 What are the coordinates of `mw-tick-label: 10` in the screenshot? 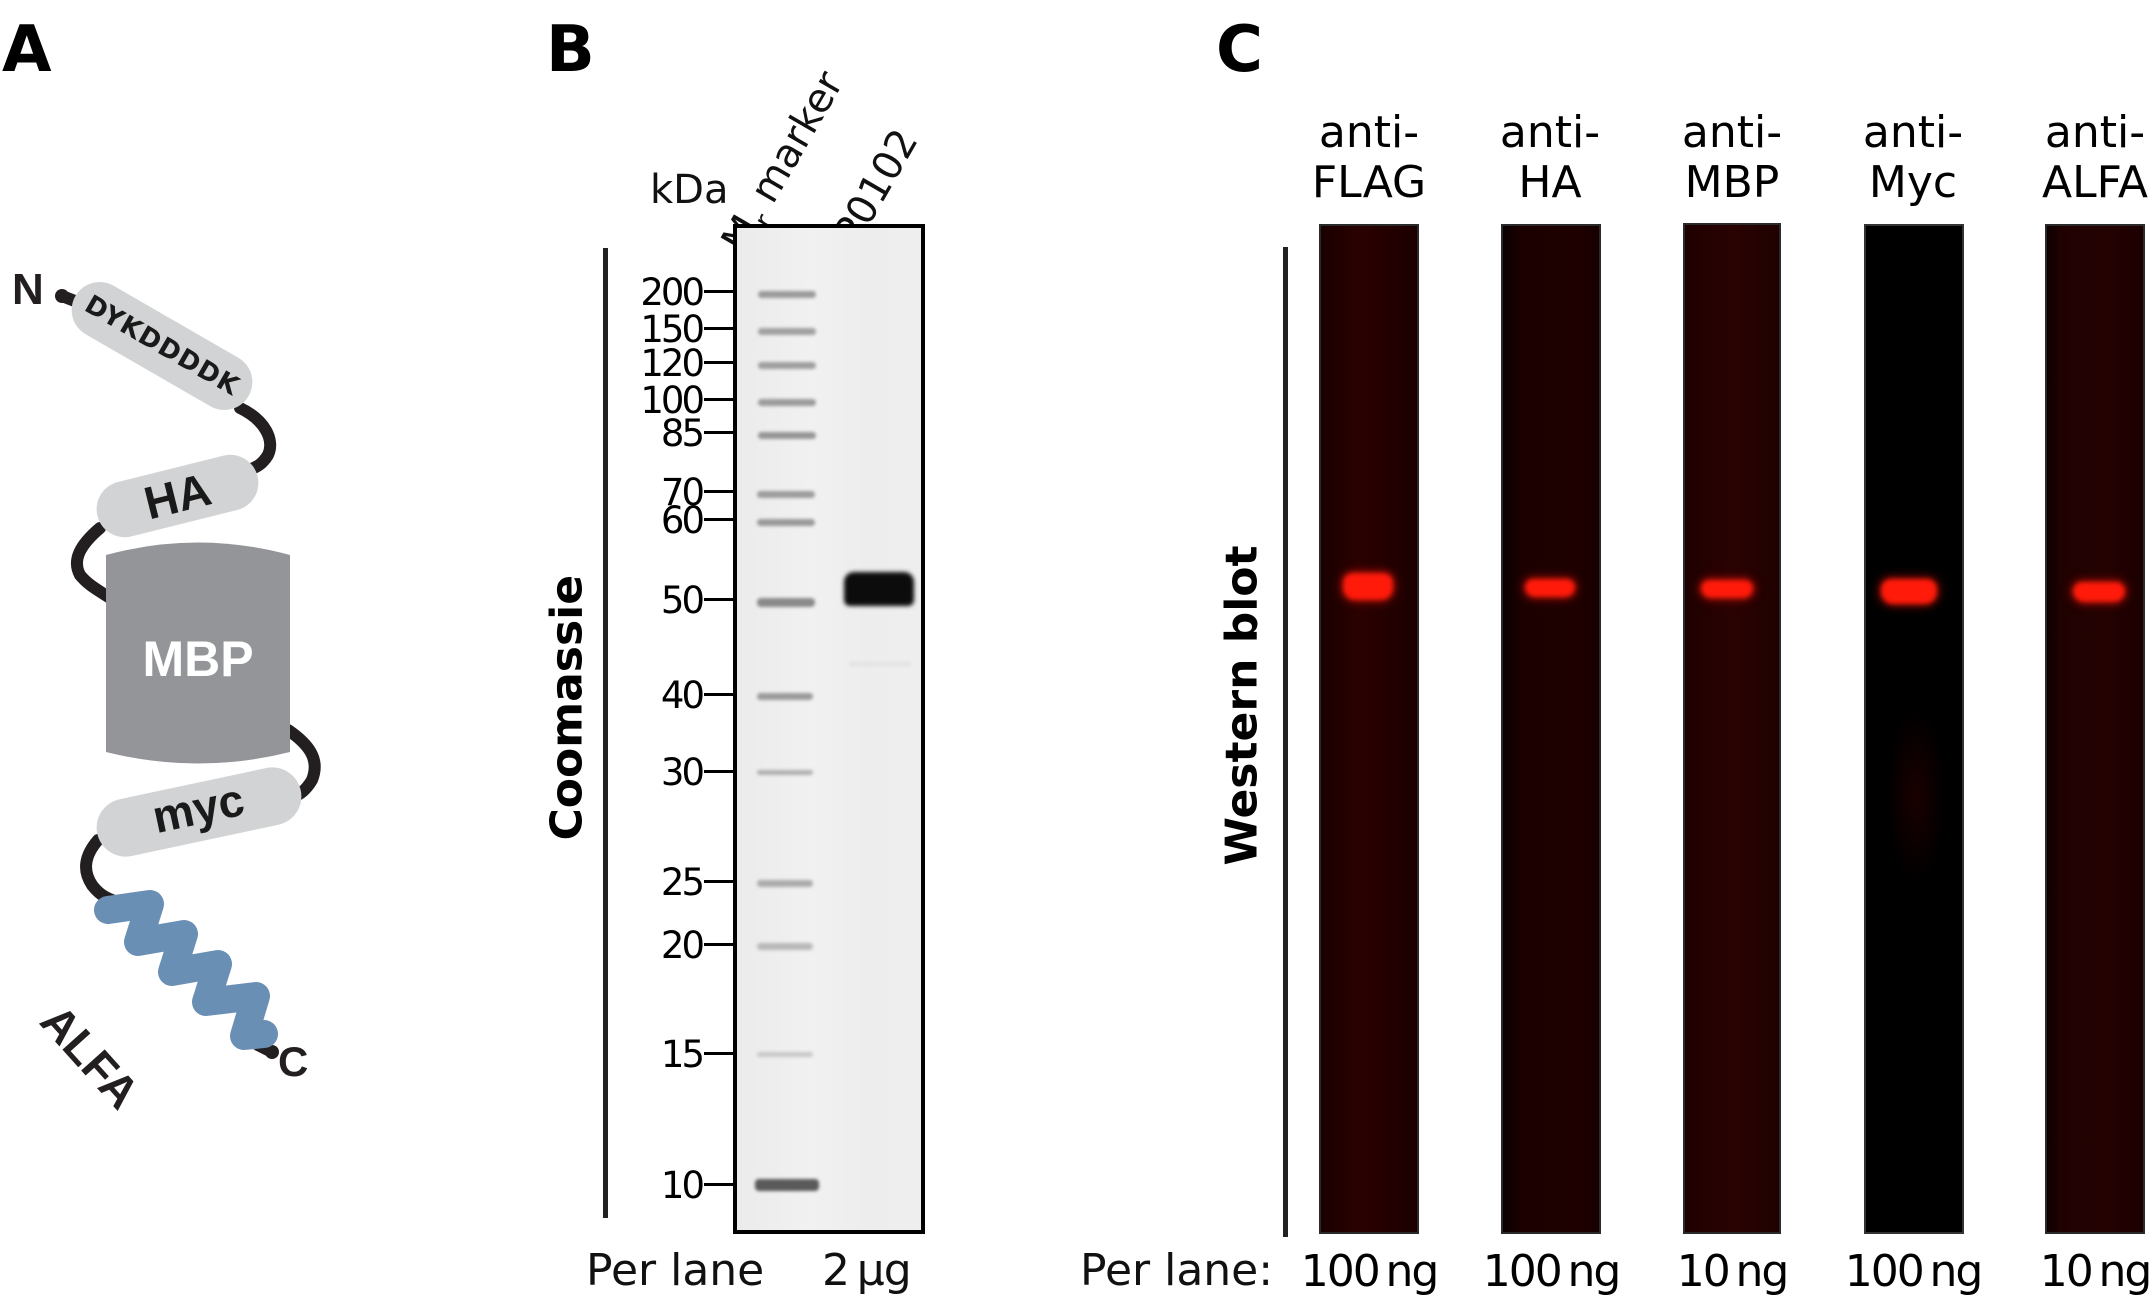 It's located at (682, 1185).